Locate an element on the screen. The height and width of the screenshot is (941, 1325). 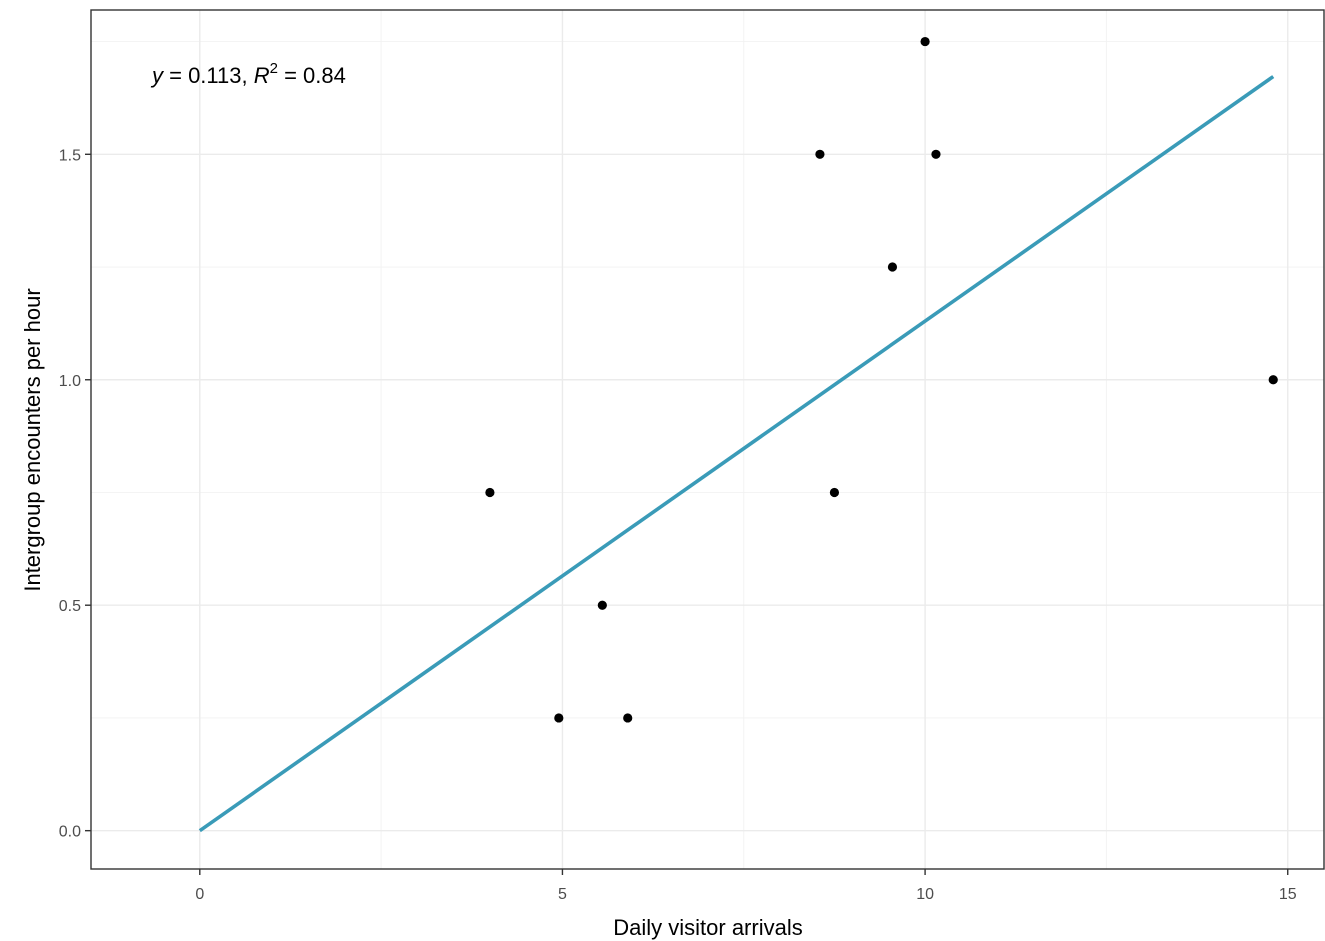
annotation-r-superscript: 2 is located at coordinates (274, 68).